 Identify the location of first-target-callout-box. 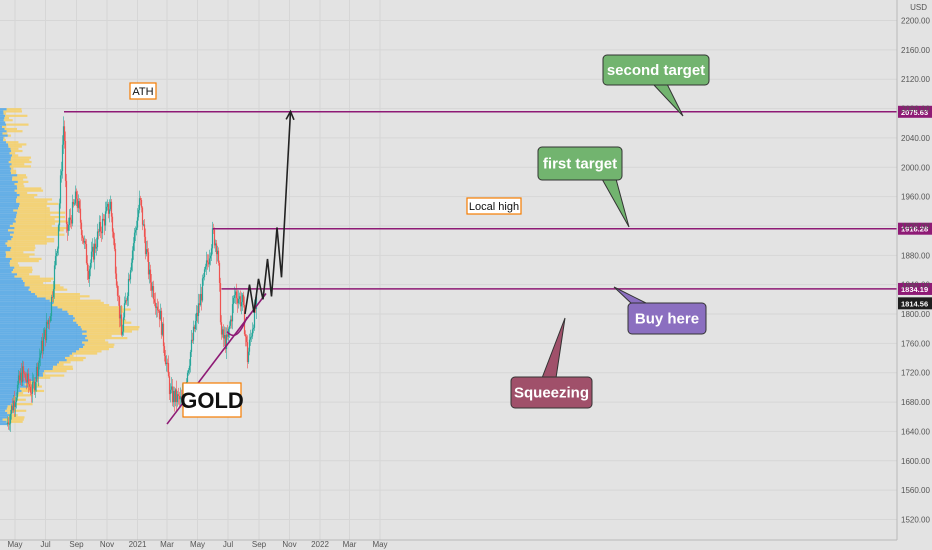
(580, 163).